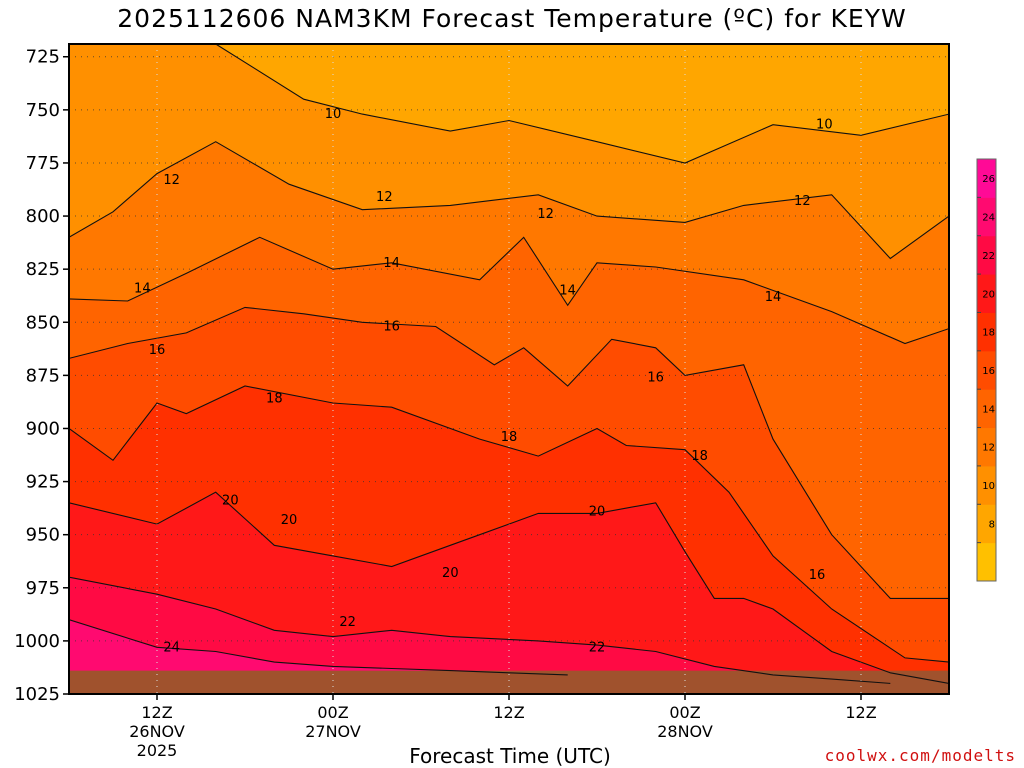  Describe the element at coordinates (37, 641) in the screenshot. I see `y-tick-label: 1000` at that location.